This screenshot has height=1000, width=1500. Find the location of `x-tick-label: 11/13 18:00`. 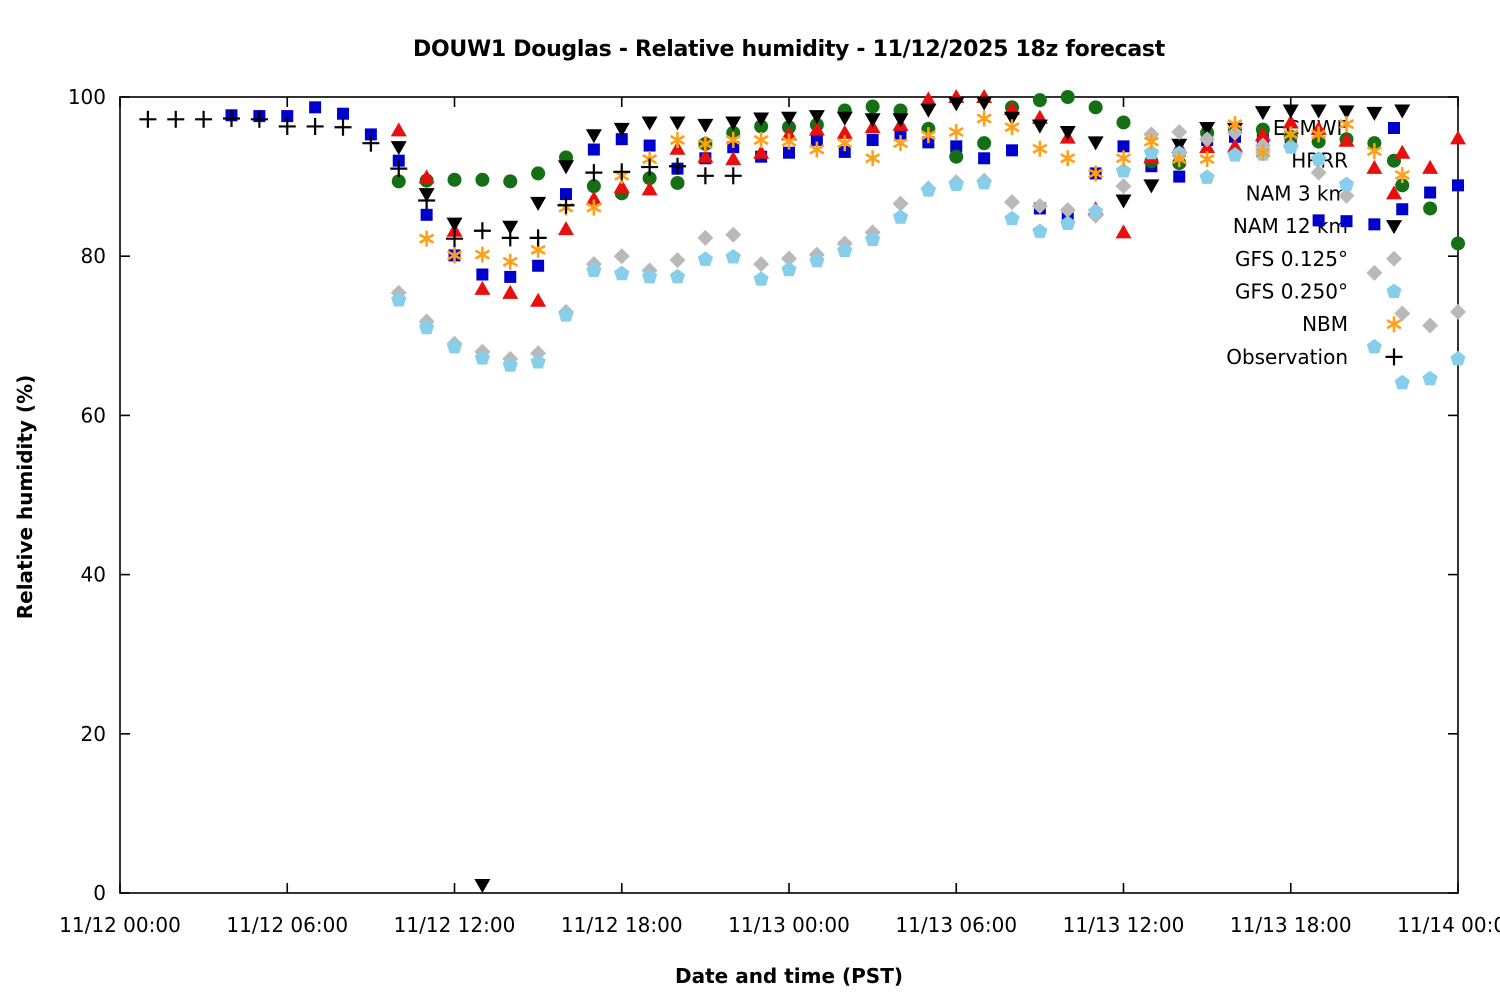

x-tick-label: 11/13 18:00 is located at coordinates (1291, 925).